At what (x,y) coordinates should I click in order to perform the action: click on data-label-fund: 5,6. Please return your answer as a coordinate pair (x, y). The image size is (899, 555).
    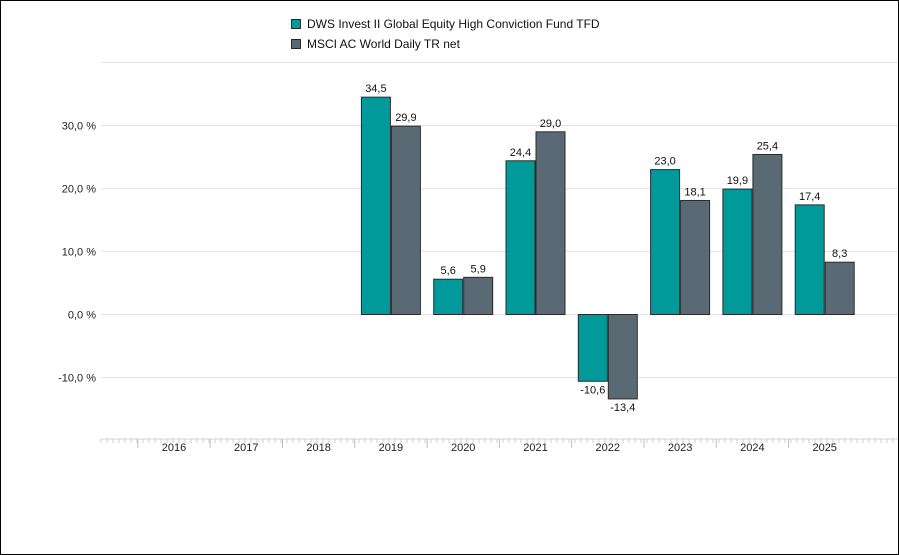
    Looking at the image, I should click on (448, 271).